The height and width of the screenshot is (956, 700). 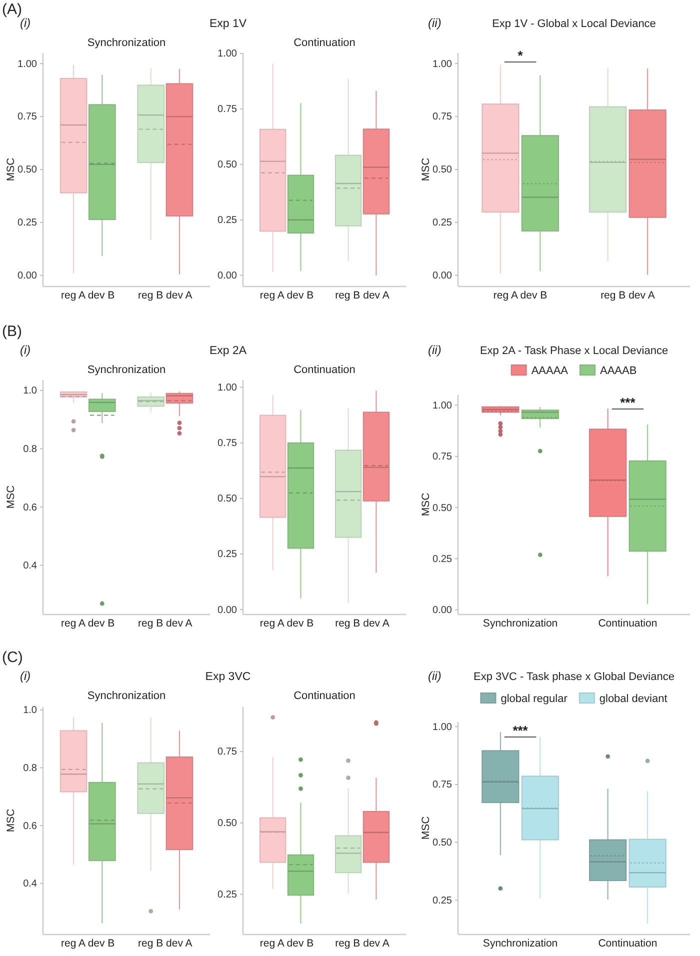 What do you see at coordinates (228, 677) in the screenshot?
I see `text: Exp 3VC` at bounding box center [228, 677].